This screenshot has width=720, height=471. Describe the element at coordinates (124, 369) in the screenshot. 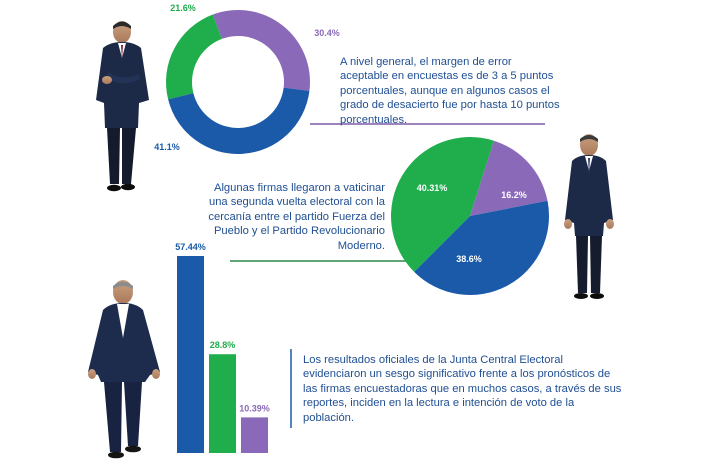

I see `person-photo-bottom-left` at that location.